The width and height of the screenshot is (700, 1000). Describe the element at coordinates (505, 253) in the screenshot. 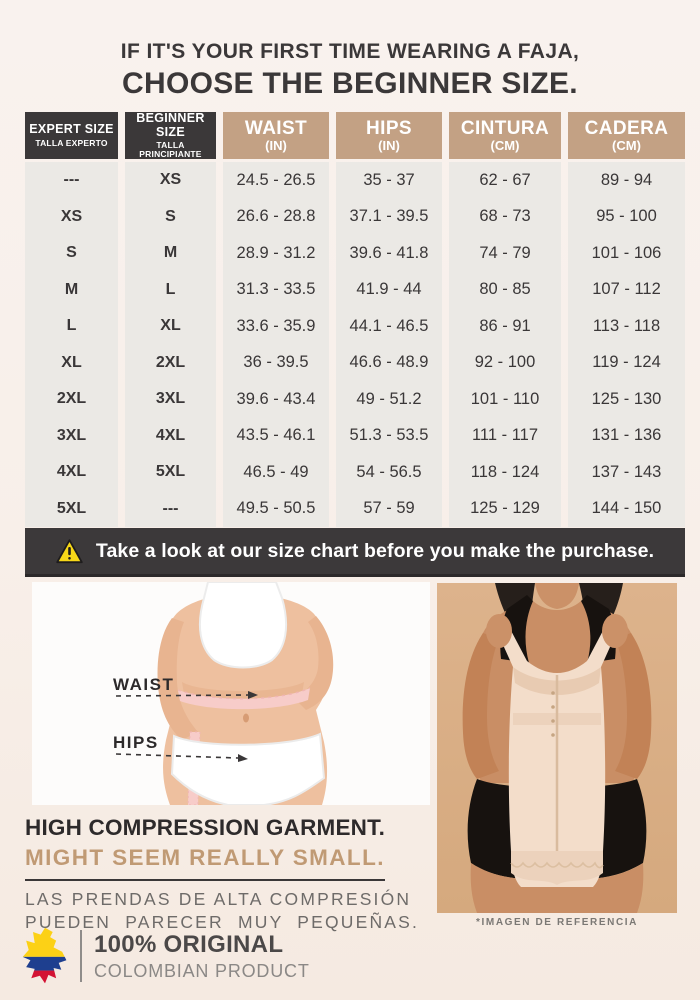

I see `size-cell: 74 - 79` at that location.